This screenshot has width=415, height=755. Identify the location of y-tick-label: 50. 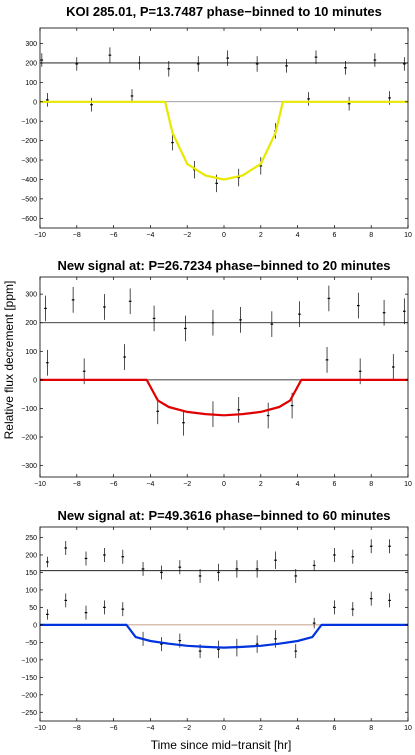
(33, 608).